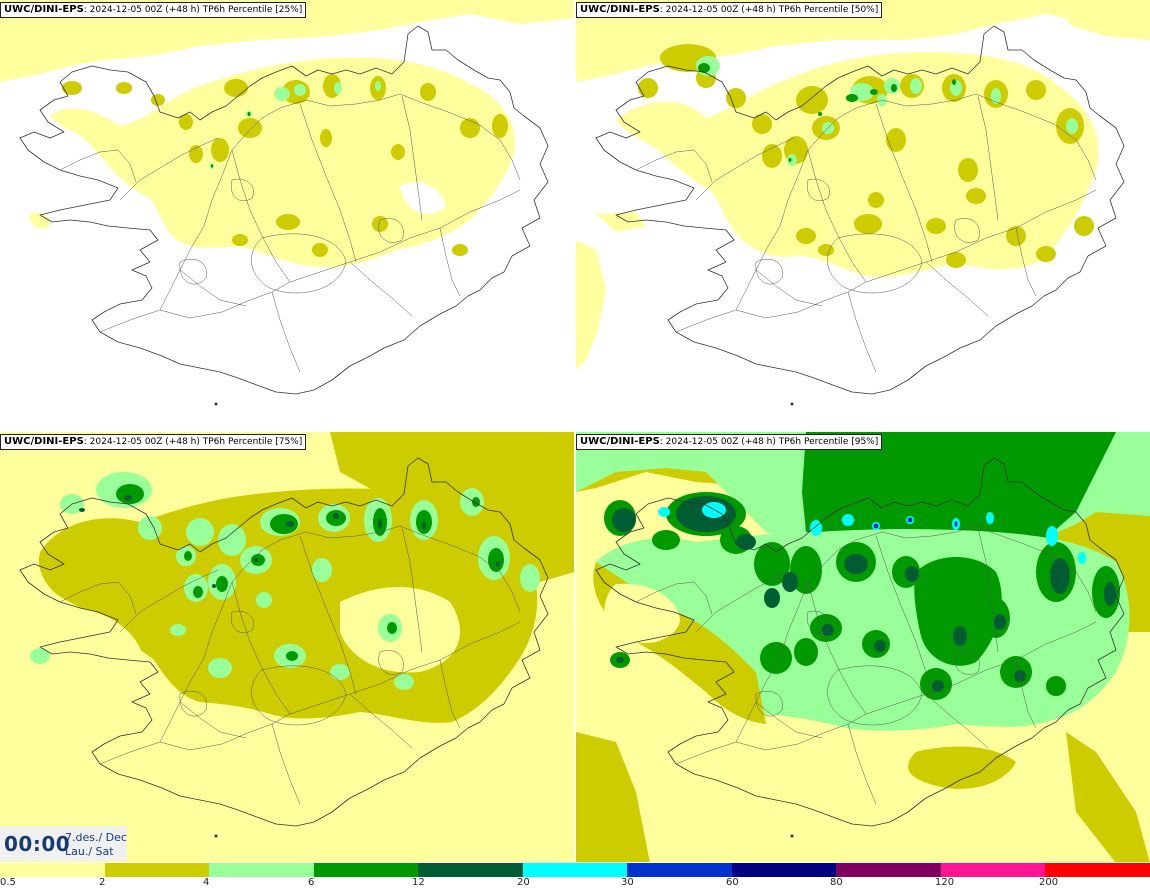 The image size is (1150, 891). I want to click on legend-tick-label: 2, so click(102, 882).